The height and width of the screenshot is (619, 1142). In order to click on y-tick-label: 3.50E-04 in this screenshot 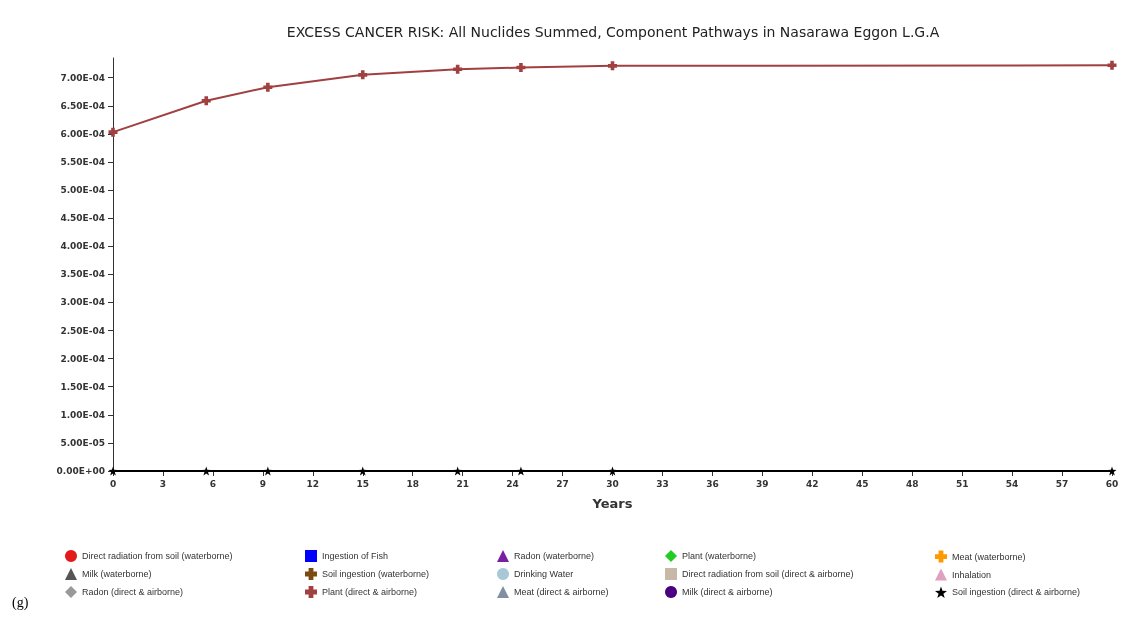, I will do `click(82, 274)`.